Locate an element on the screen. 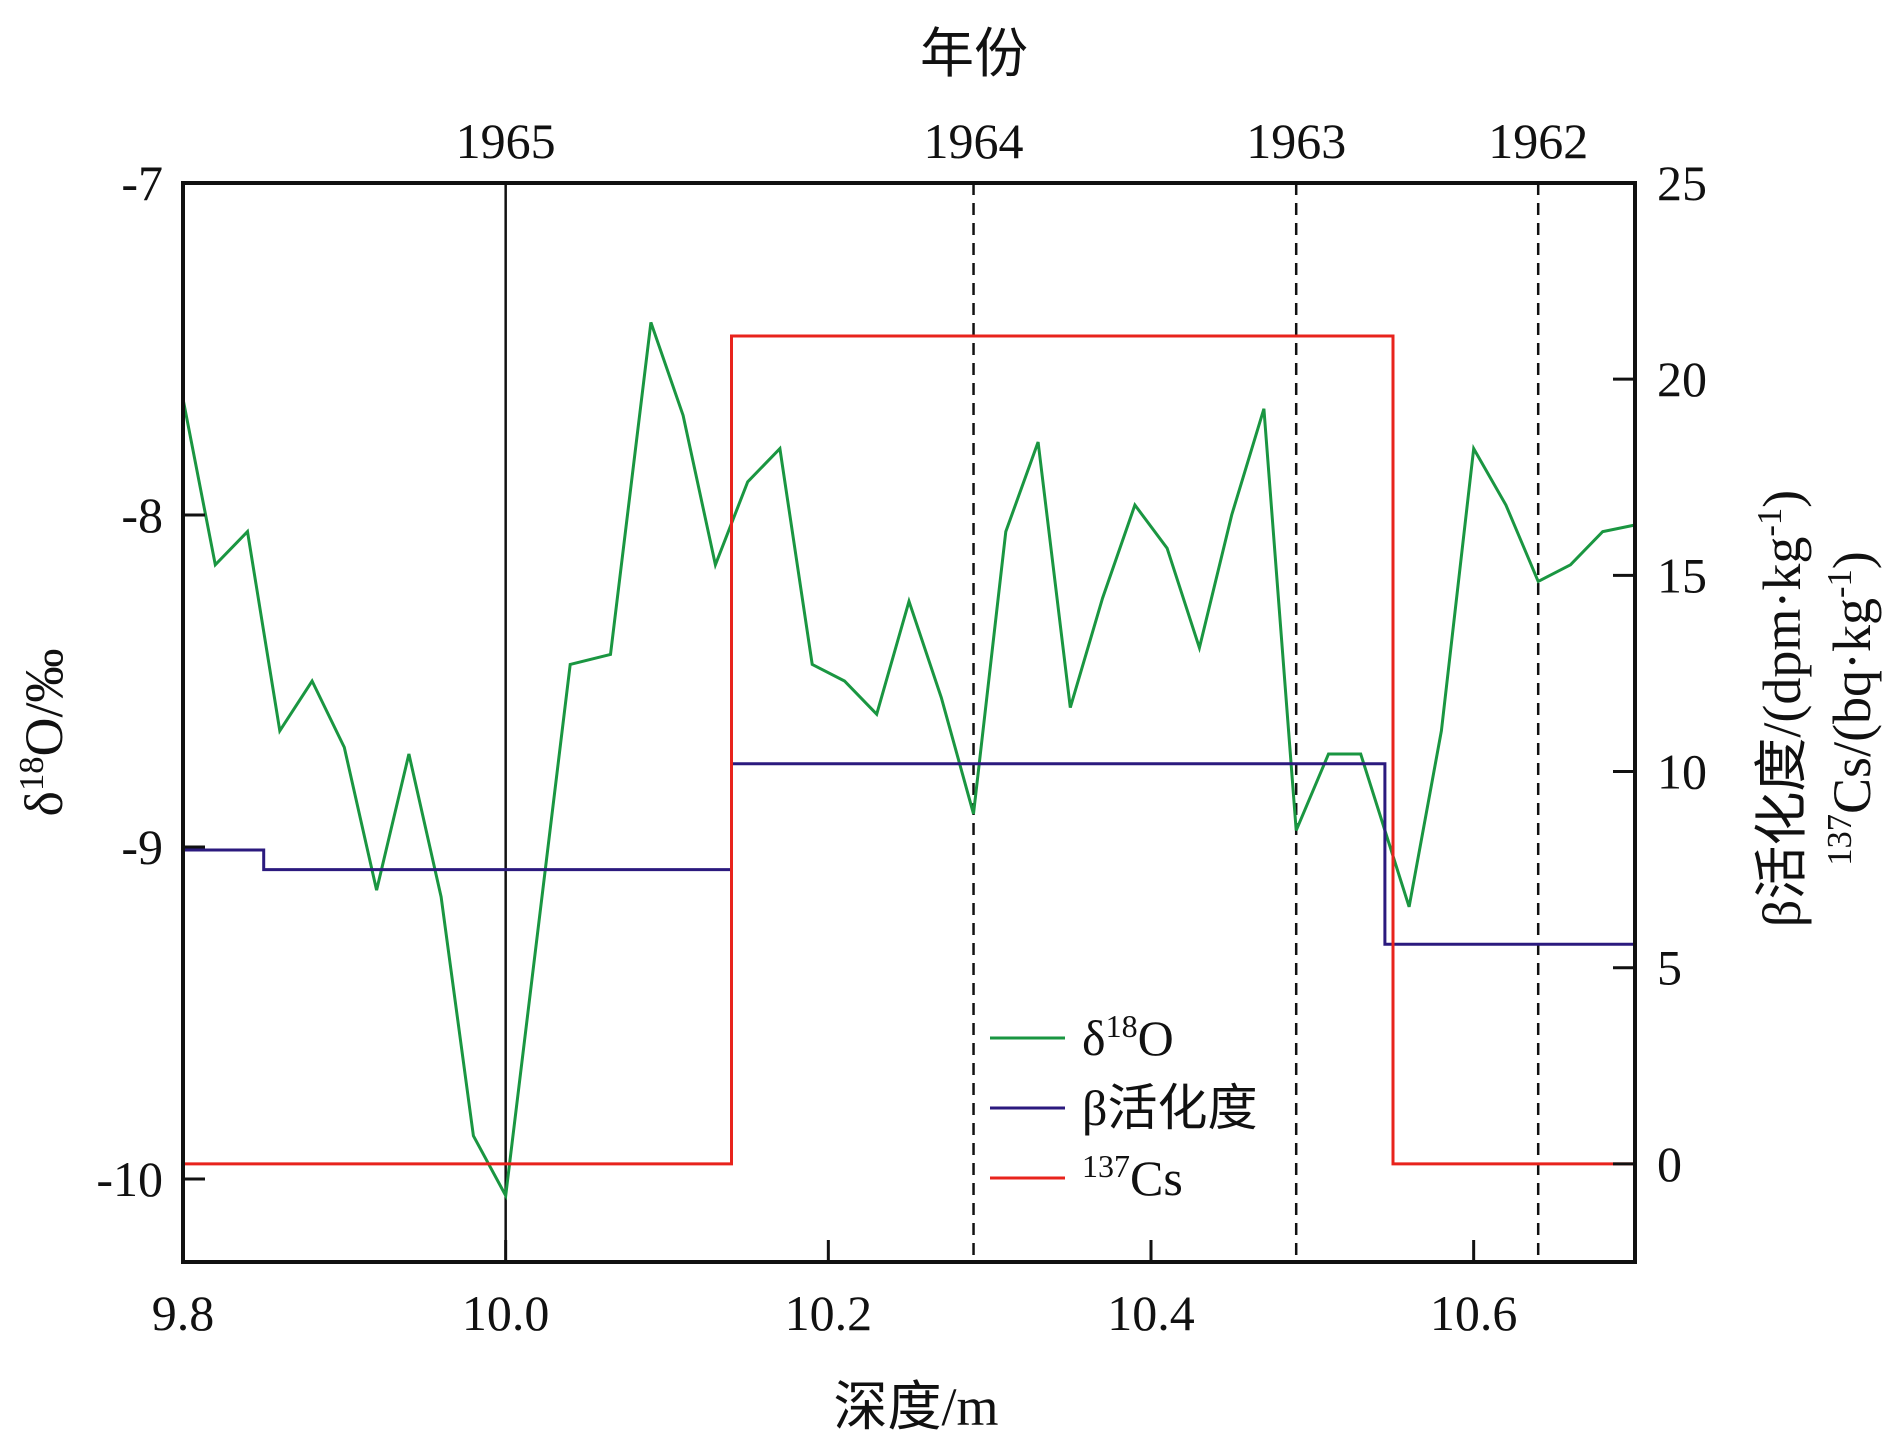 Image resolution: width=1890 pixels, height=1451 pixels. year-tick-label: 1962 is located at coordinates (1538, 141).